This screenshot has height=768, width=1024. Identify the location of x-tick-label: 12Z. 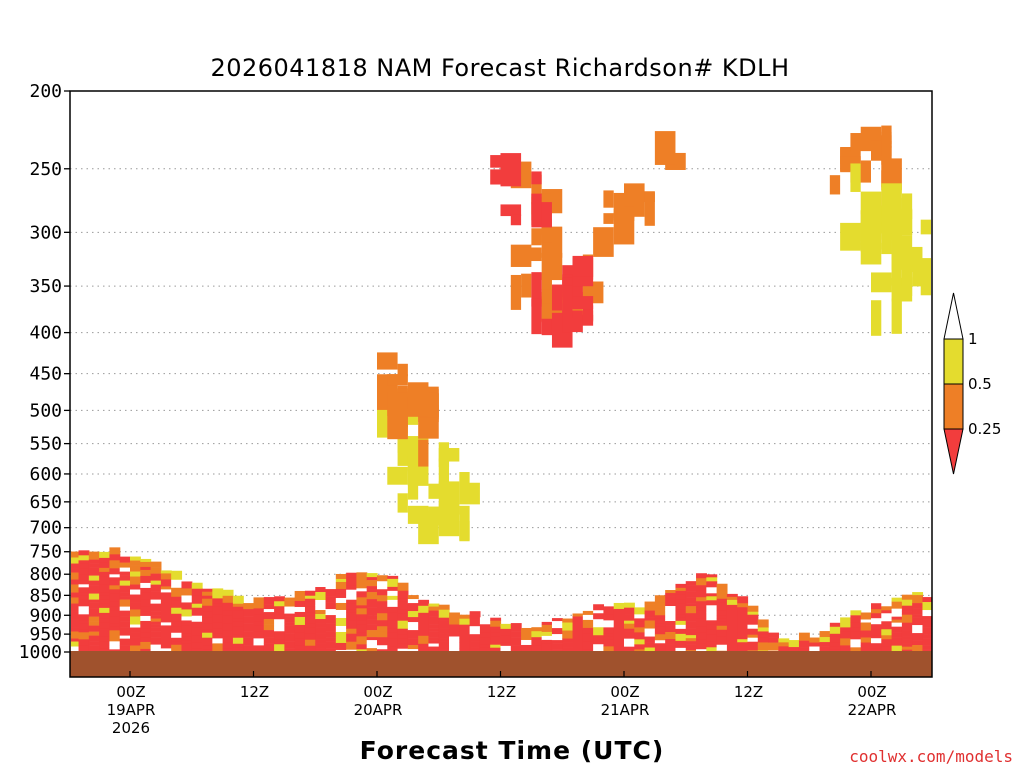
(501, 692).